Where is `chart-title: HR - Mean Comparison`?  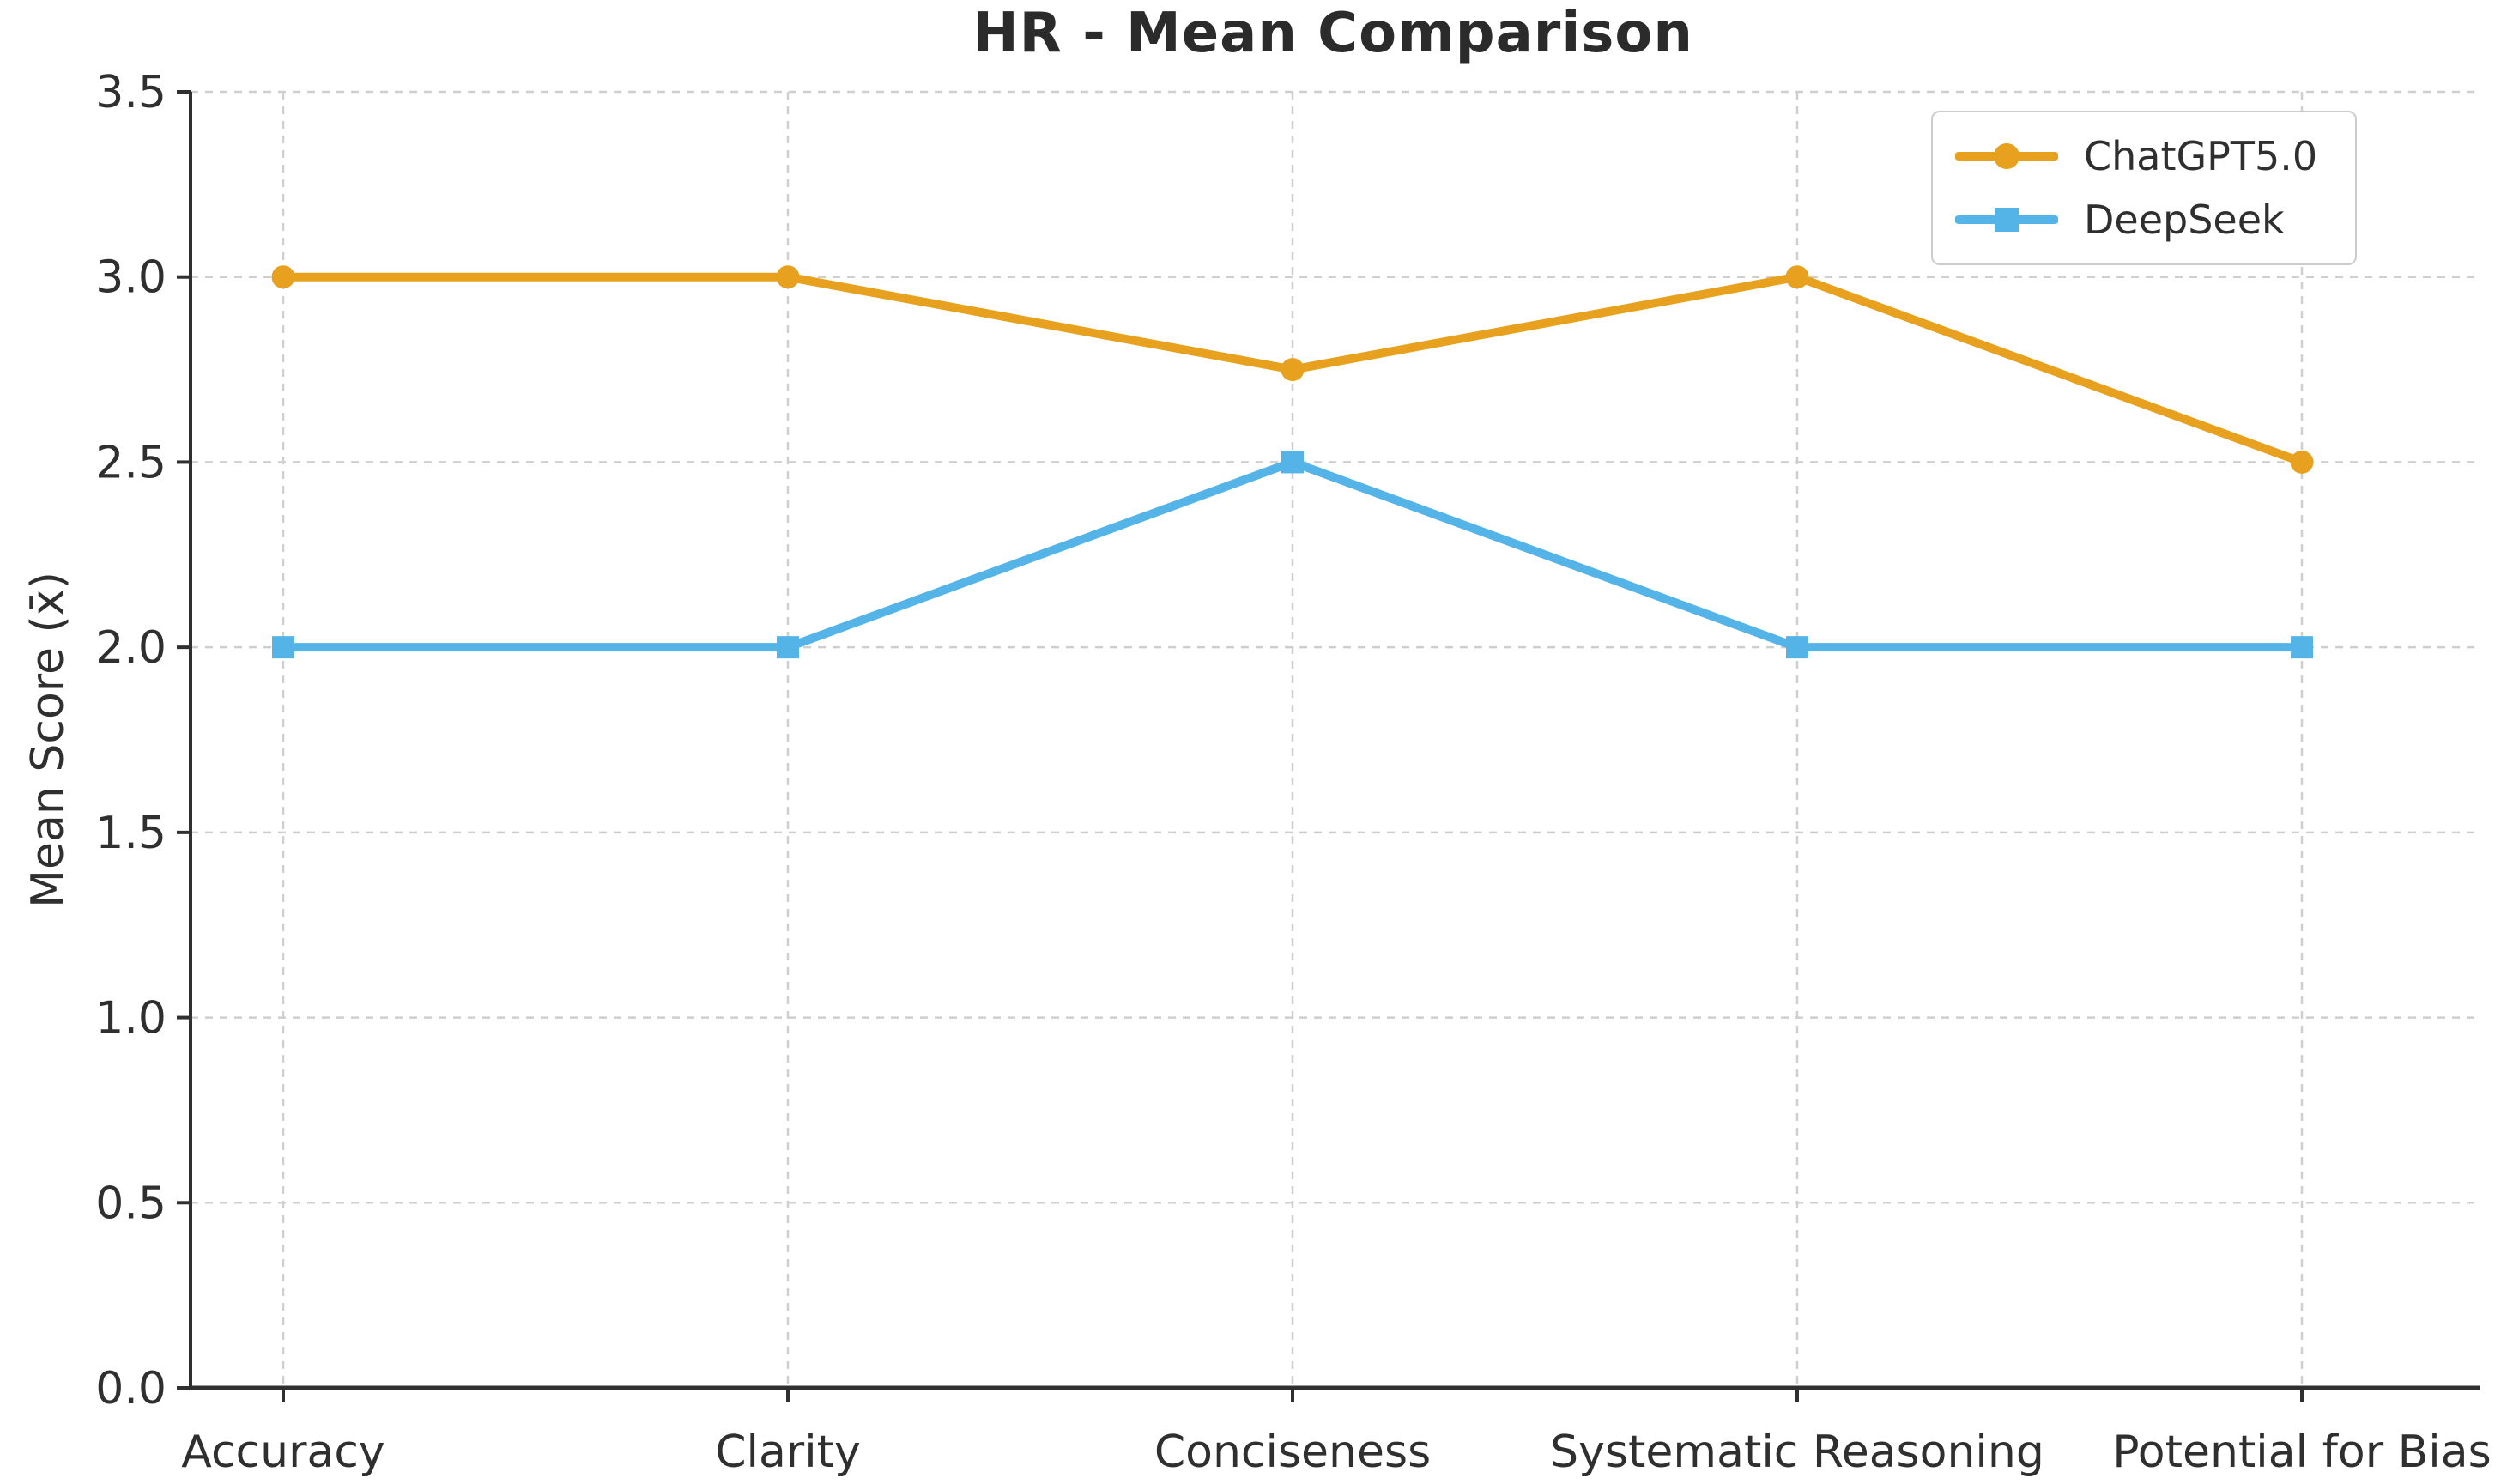 chart-title: HR - Mean Comparison is located at coordinates (1333, 33).